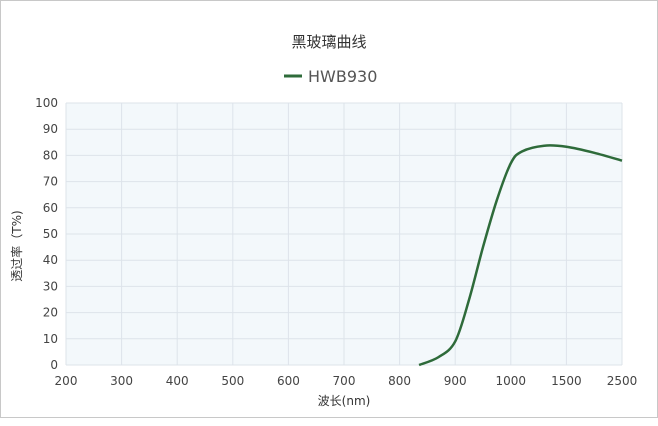  Describe the element at coordinates (288, 381) in the screenshot. I see `x-tick-label: 600` at that location.